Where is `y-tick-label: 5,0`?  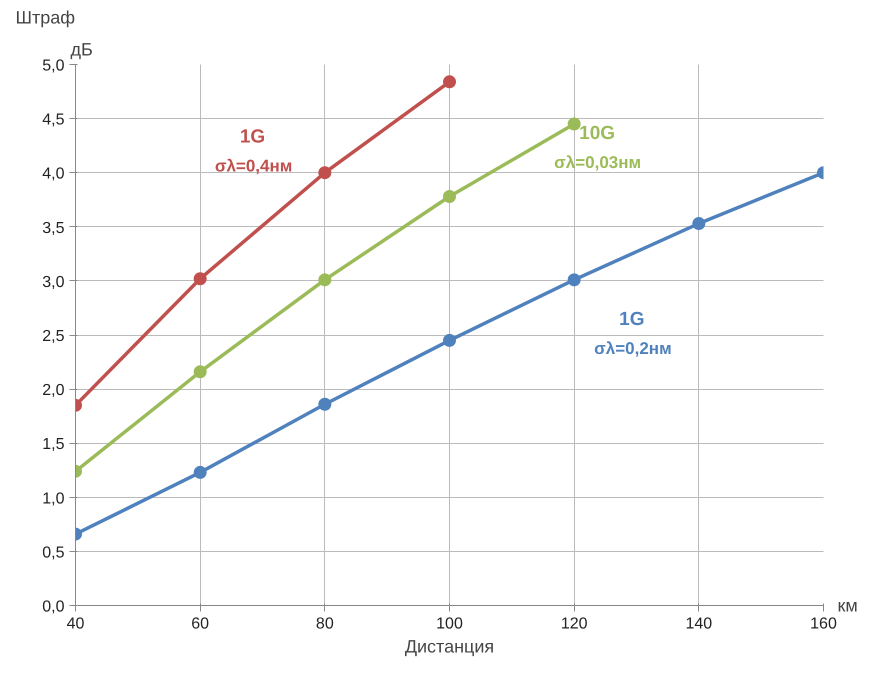
y-tick-label: 5,0 is located at coordinates (53, 66).